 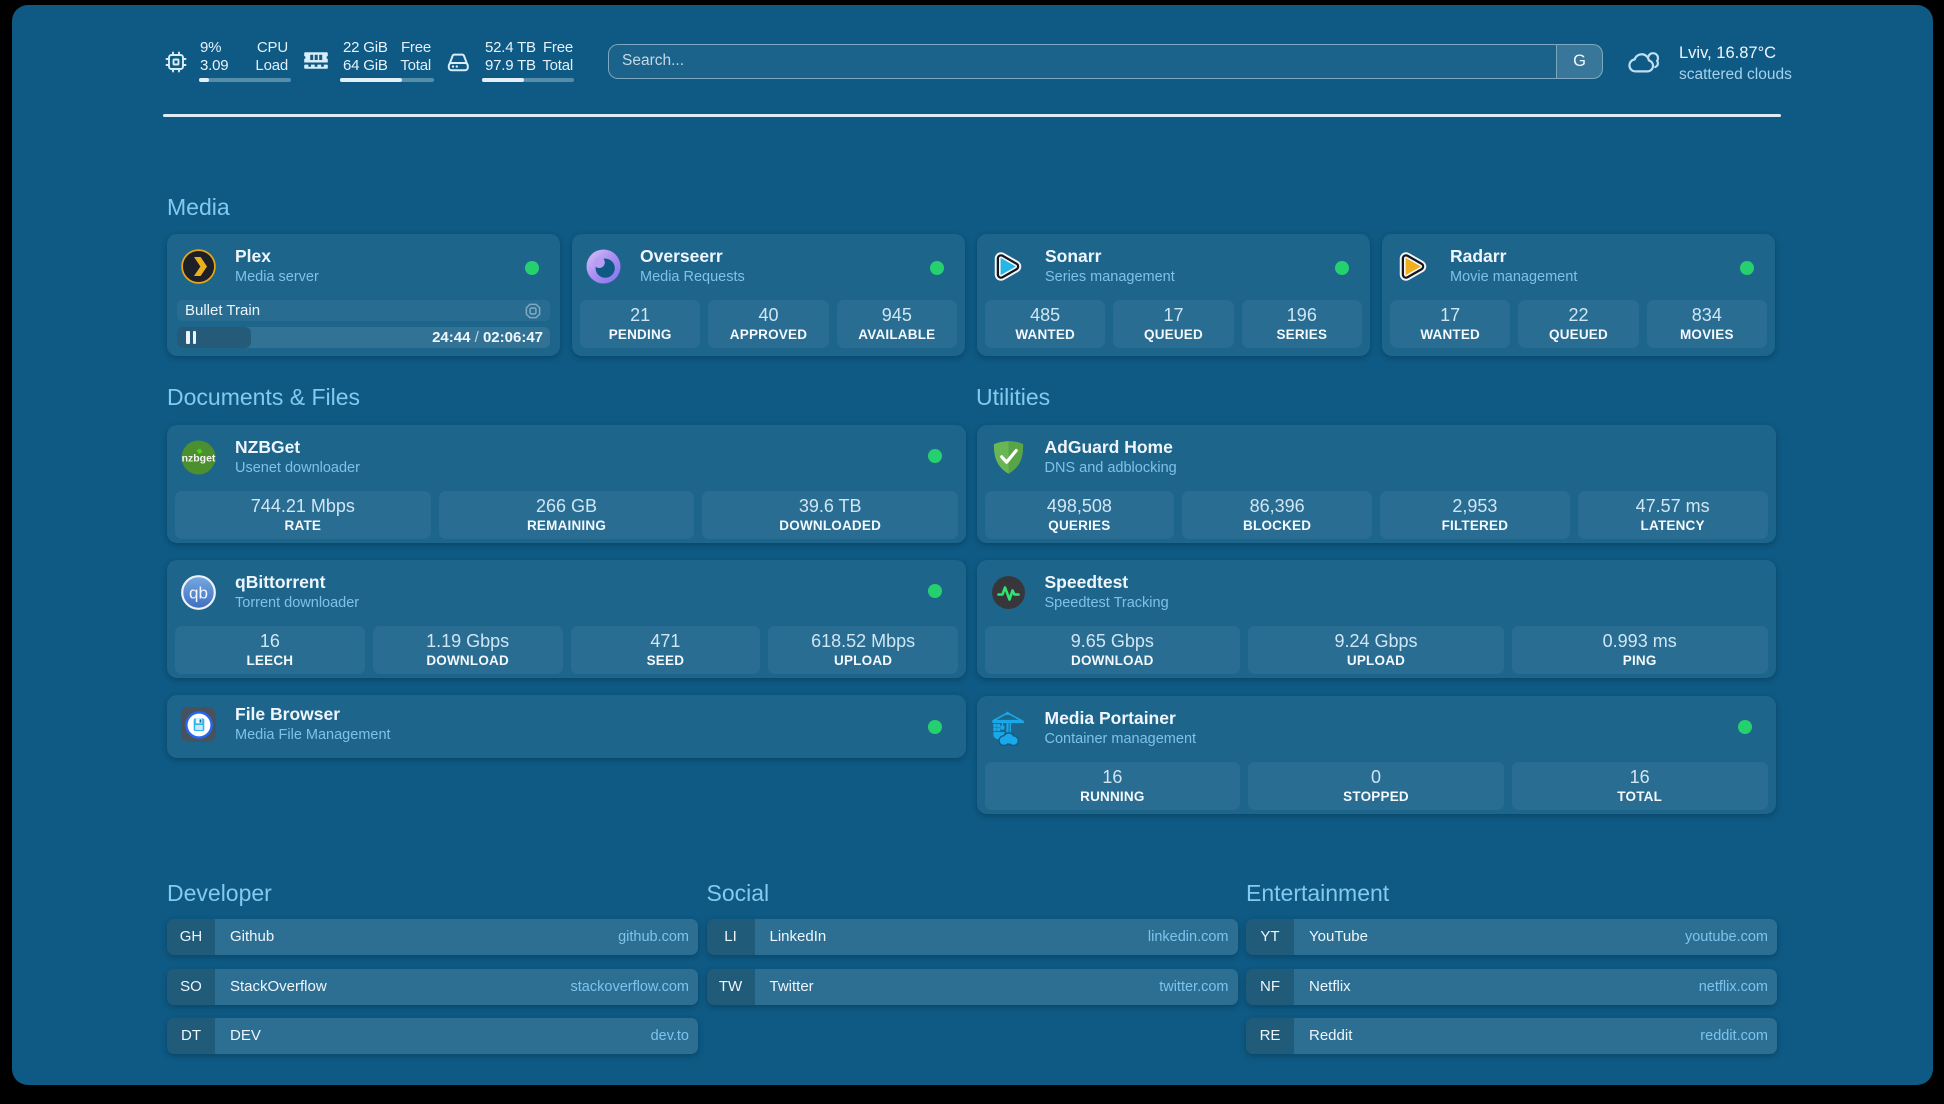 What do you see at coordinates (198, 593) in the screenshot?
I see `svg-text: qb` at bounding box center [198, 593].